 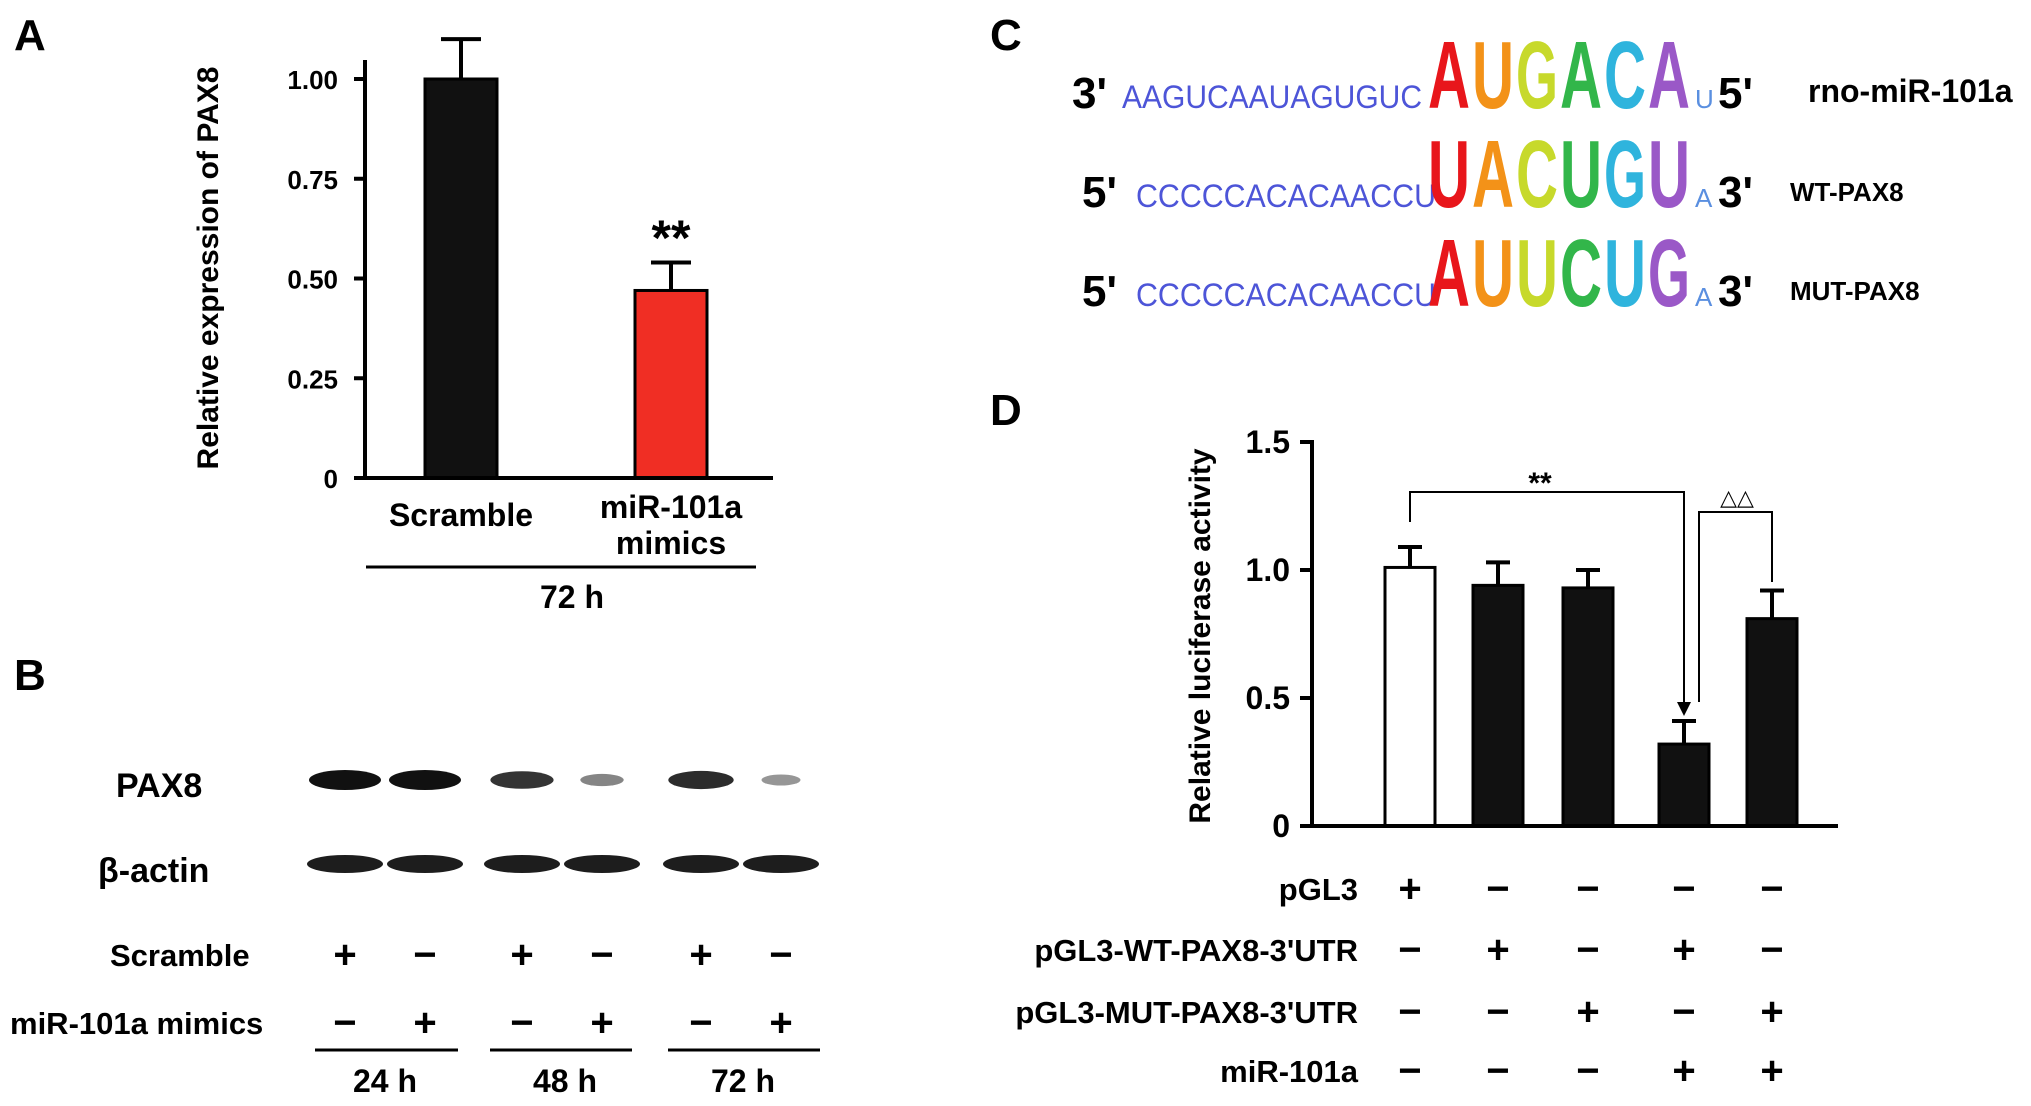 What do you see at coordinates (312, 379) in the screenshot?
I see `panel-a-tick-label: 0.25` at bounding box center [312, 379].